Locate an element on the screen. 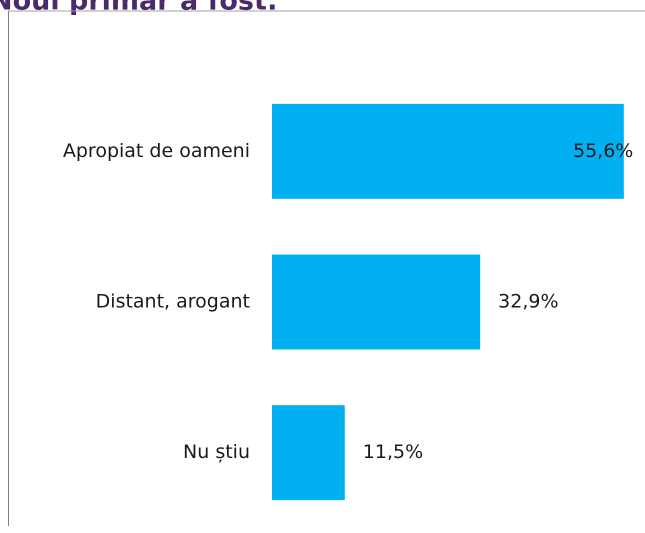 This screenshot has width=645, height=533. value-label: 11,5% is located at coordinates (393, 452).